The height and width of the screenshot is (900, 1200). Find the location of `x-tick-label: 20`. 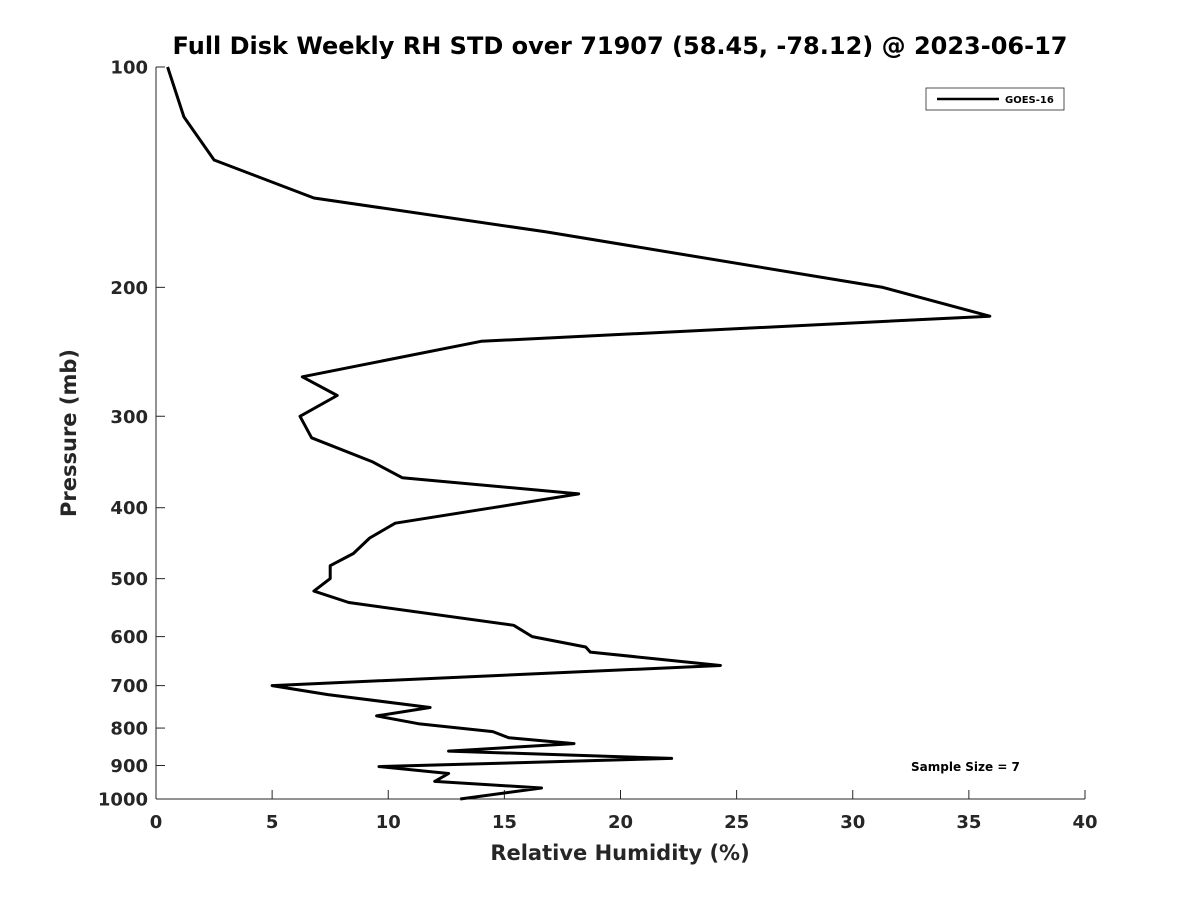

x-tick-label: 20 is located at coordinates (620, 822).